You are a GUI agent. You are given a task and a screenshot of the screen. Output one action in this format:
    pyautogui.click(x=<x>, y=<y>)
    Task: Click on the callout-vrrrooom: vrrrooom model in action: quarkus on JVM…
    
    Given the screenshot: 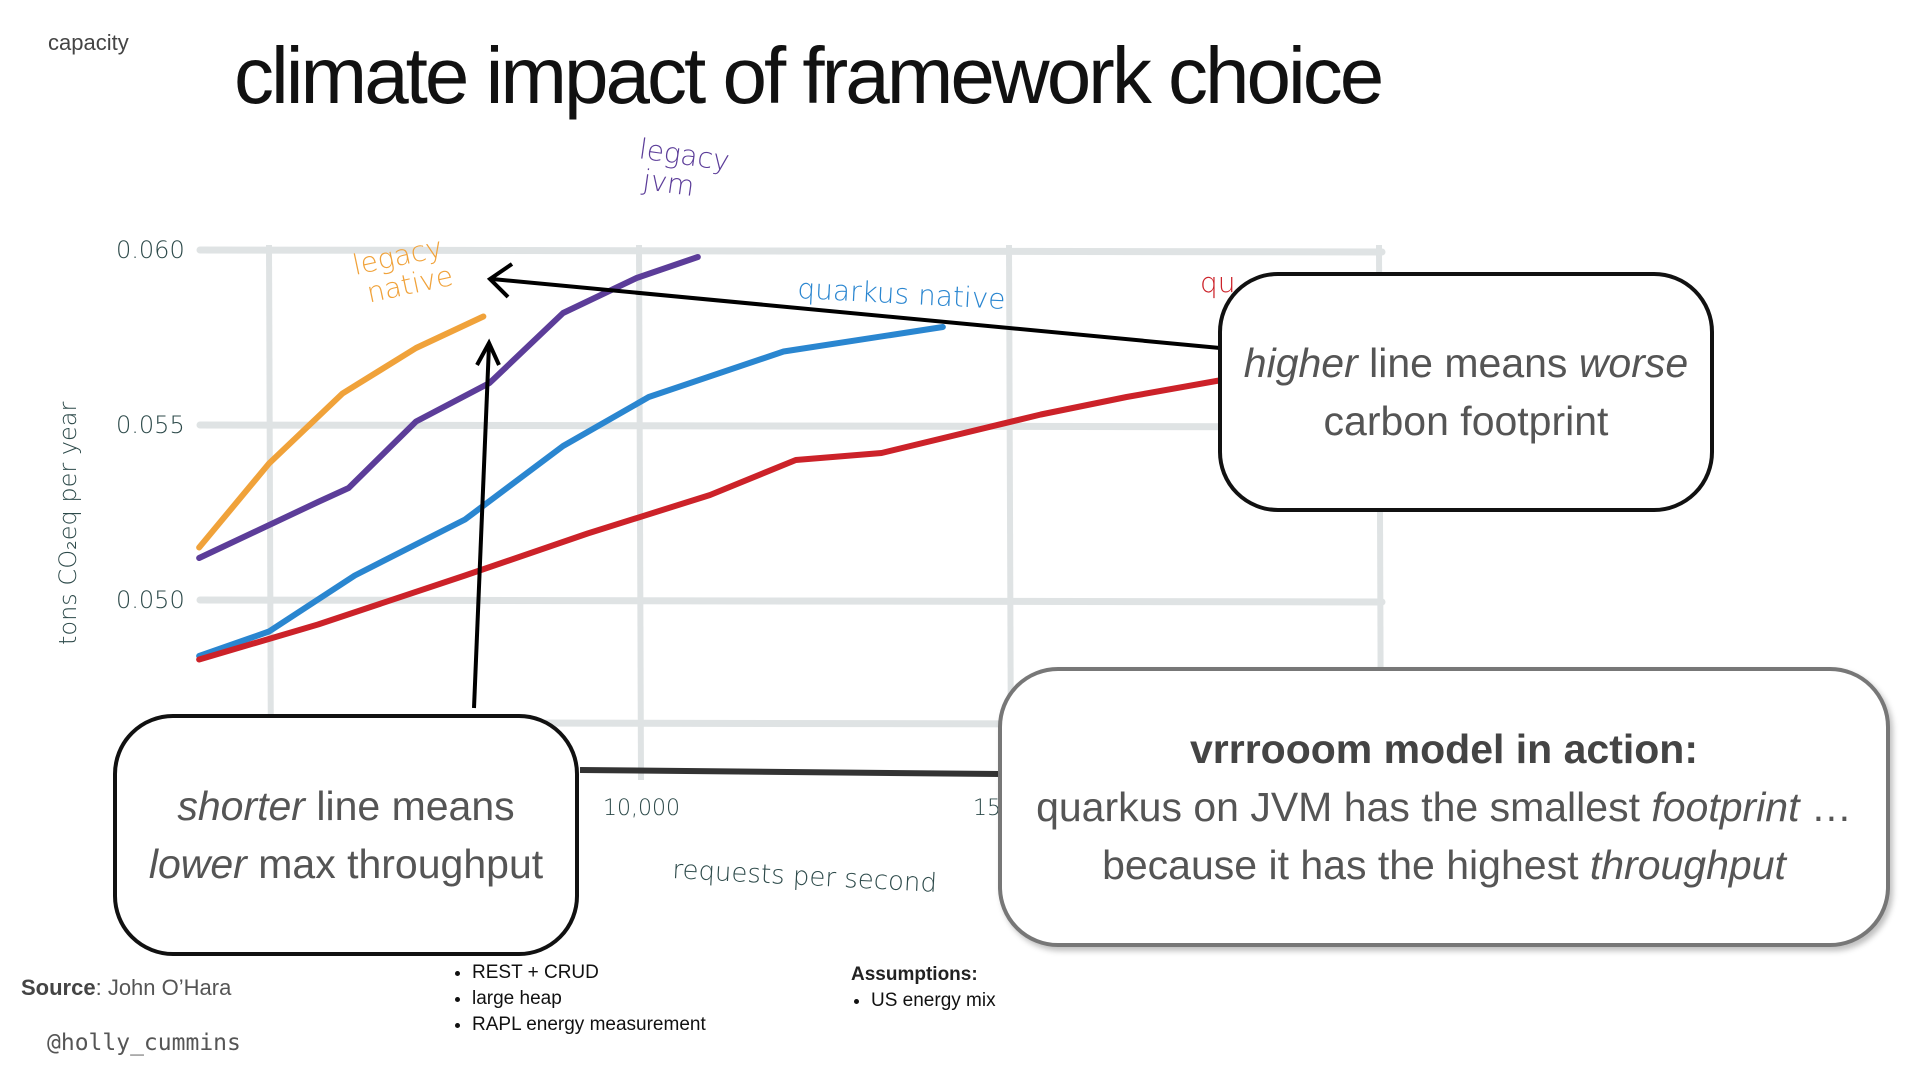 What is the action you would take?
    pyautogui.click(x=1444, y=807)
    